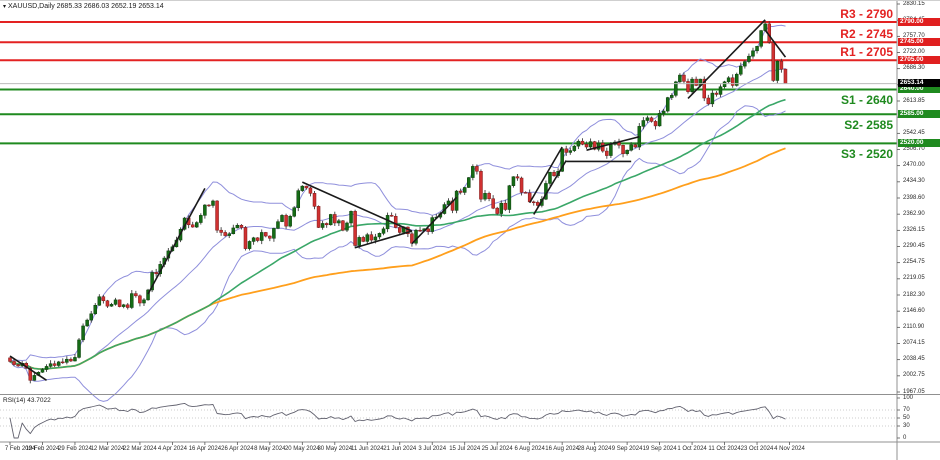 The height and width of the screenshot is (460, 940). Describe the element at coordinates (789, 449) in the screenshot. I see `date-label: 4 Nov 2024` at that location.